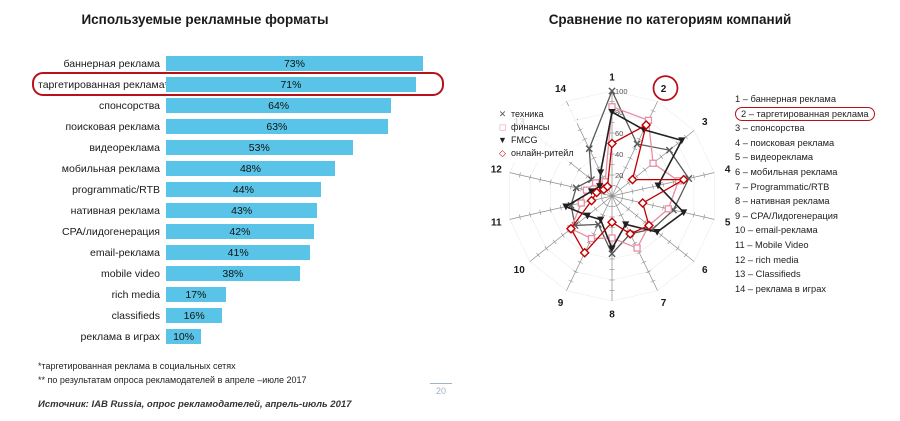 This screenshot has height=421, width=900. Describe the element at coordinates (612, 315) in the screenshot. I see `radar-axis-number: 8` at that location.